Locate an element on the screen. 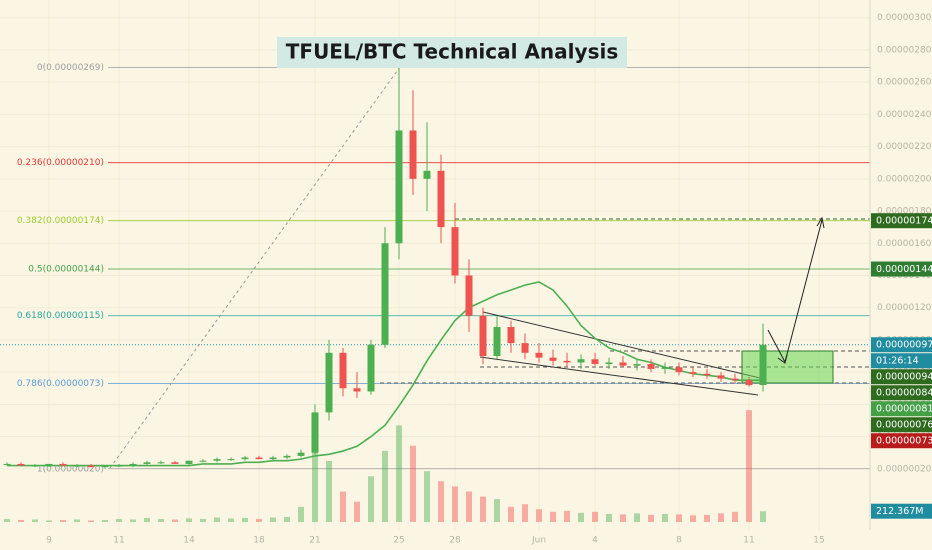 The image size is (932, 550). price-tag: 0.00000094 is located at coordinates (904, 377).